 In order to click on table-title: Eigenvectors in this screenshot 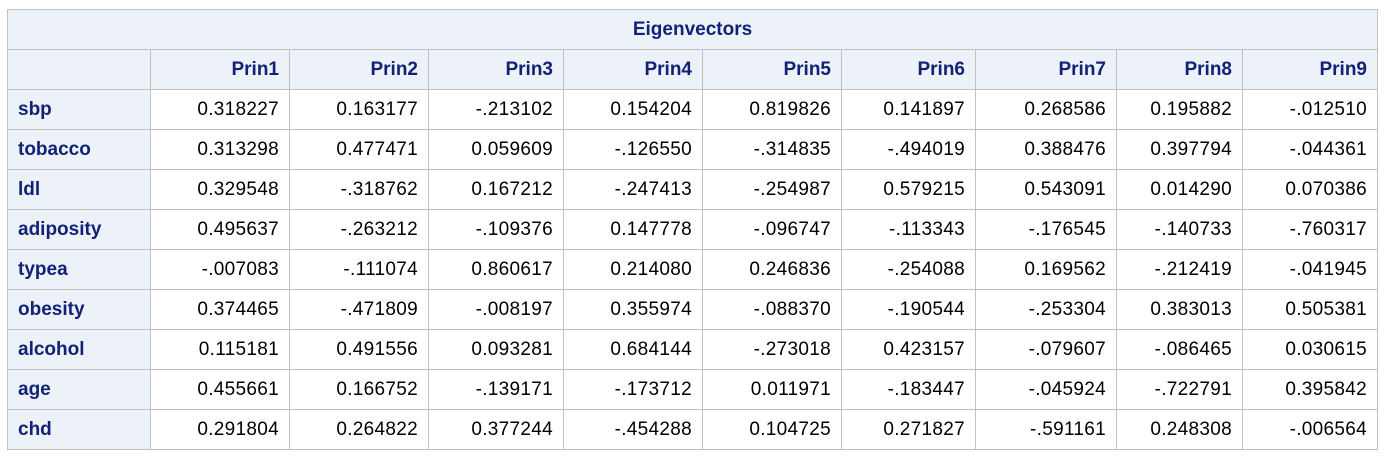, I will do `click(692, 29)`.